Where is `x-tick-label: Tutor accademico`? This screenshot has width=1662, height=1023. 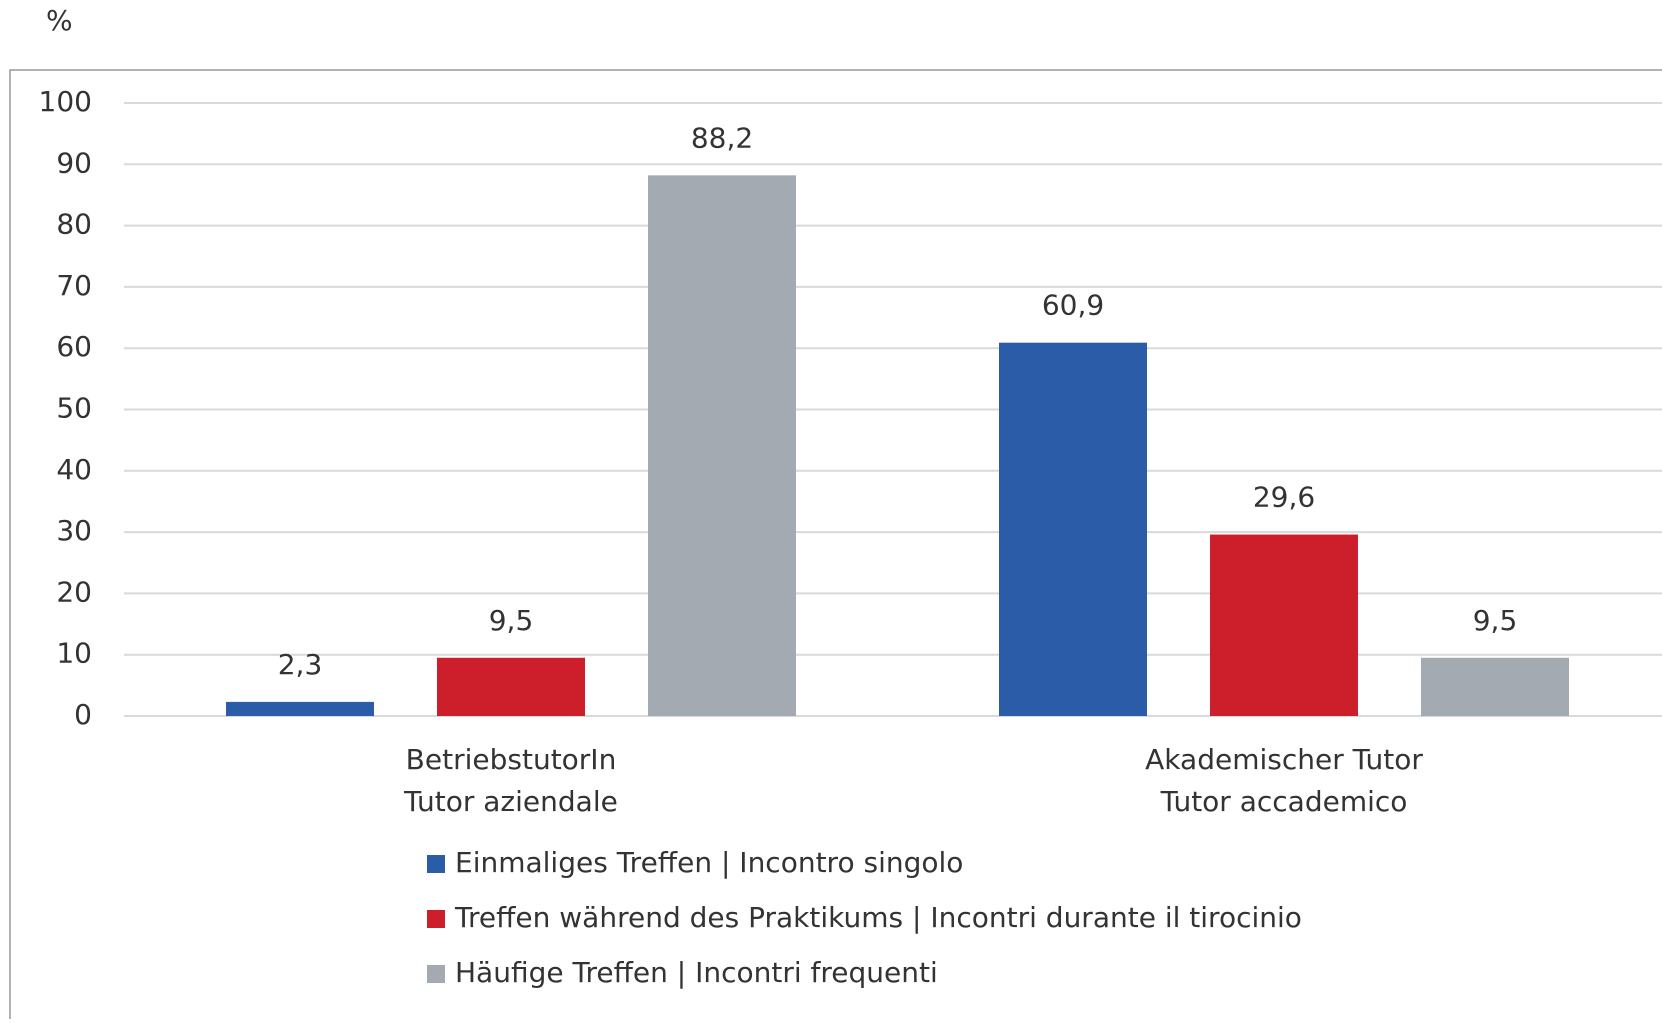 x-tick-label: Tutor accademico is located at coordinates (1284, 801).